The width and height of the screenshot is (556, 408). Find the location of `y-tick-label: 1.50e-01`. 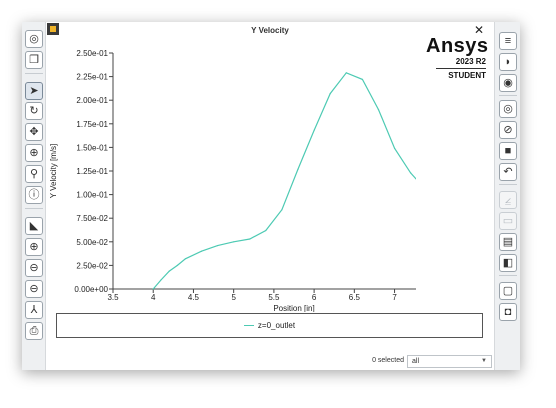

y-tick-label: 1.50e-01 is located at coordinates (92, 147).